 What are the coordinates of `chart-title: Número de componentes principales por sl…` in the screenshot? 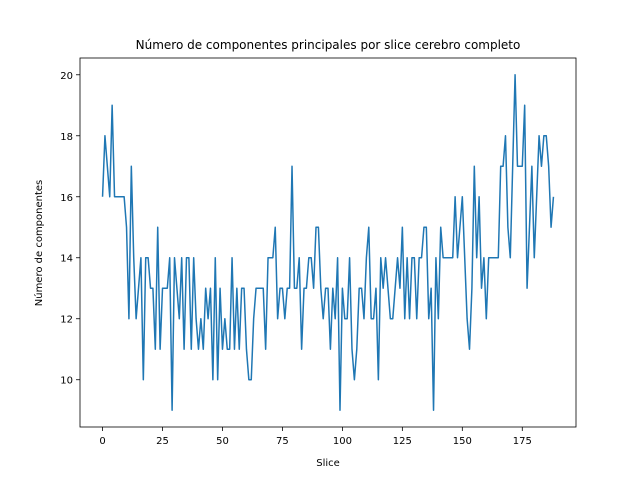 It's located at (328, 45).